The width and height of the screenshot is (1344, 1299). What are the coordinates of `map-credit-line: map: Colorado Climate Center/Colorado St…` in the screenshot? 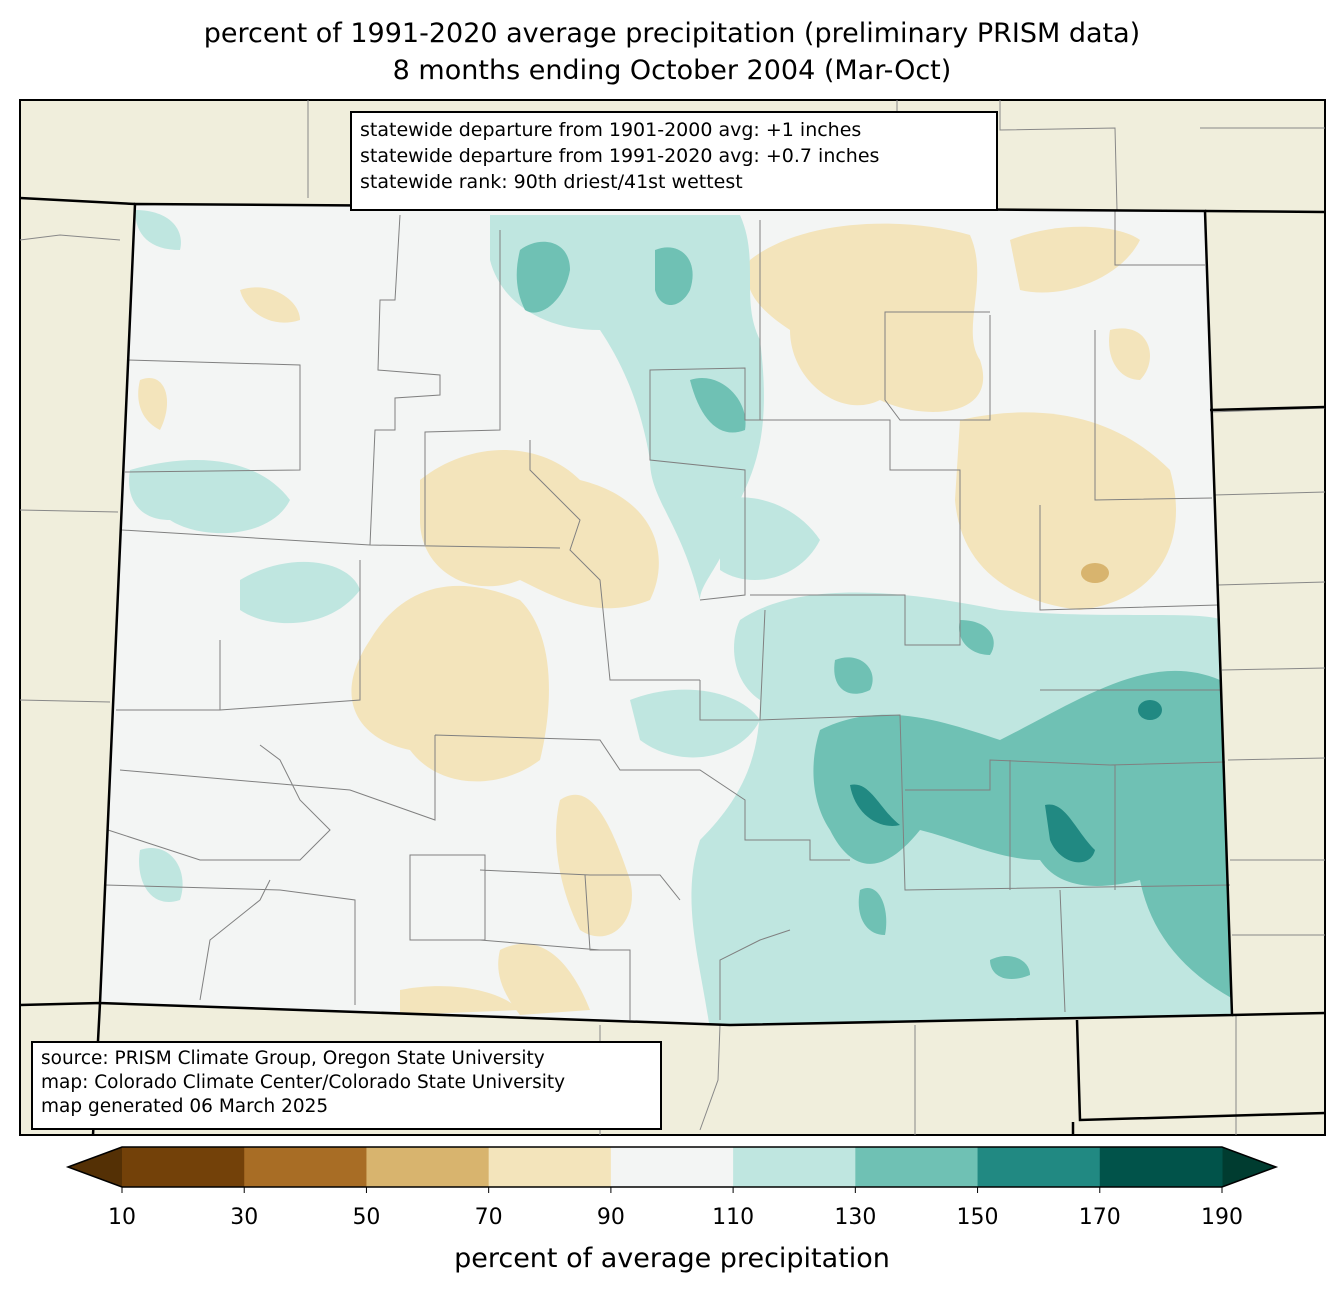 It's located at (303, 1082).